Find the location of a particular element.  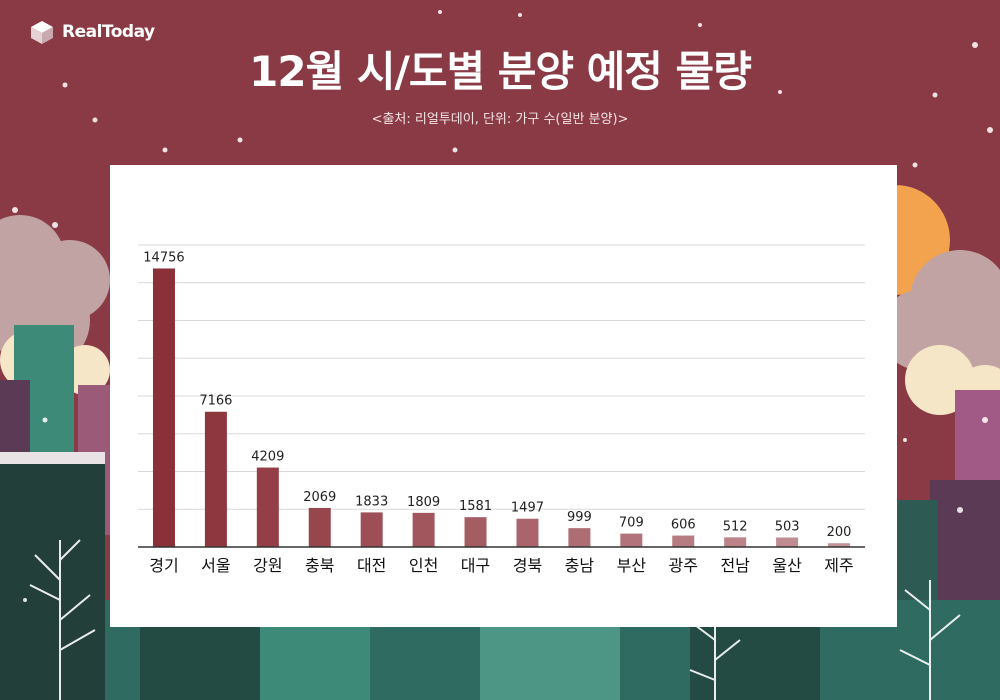

brand-name: RealToday is located at coordinates (108, 32).